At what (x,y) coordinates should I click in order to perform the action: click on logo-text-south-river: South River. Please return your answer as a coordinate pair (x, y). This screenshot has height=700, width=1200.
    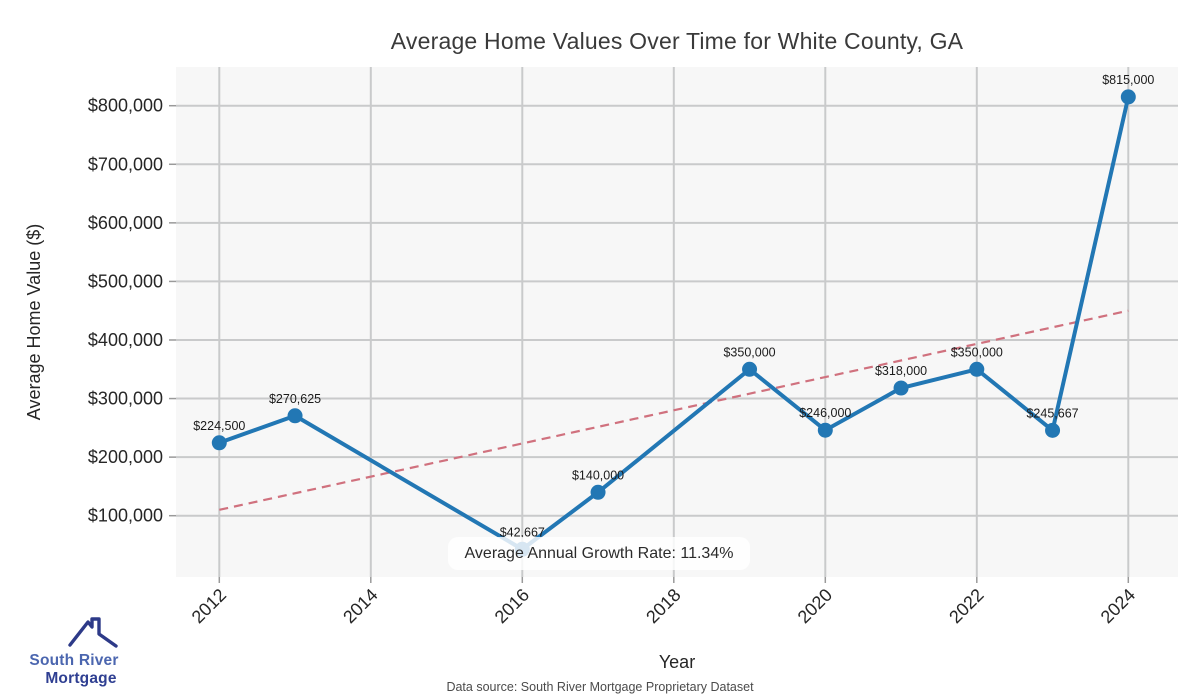
    Looking at the image, I should click on (74, 660).